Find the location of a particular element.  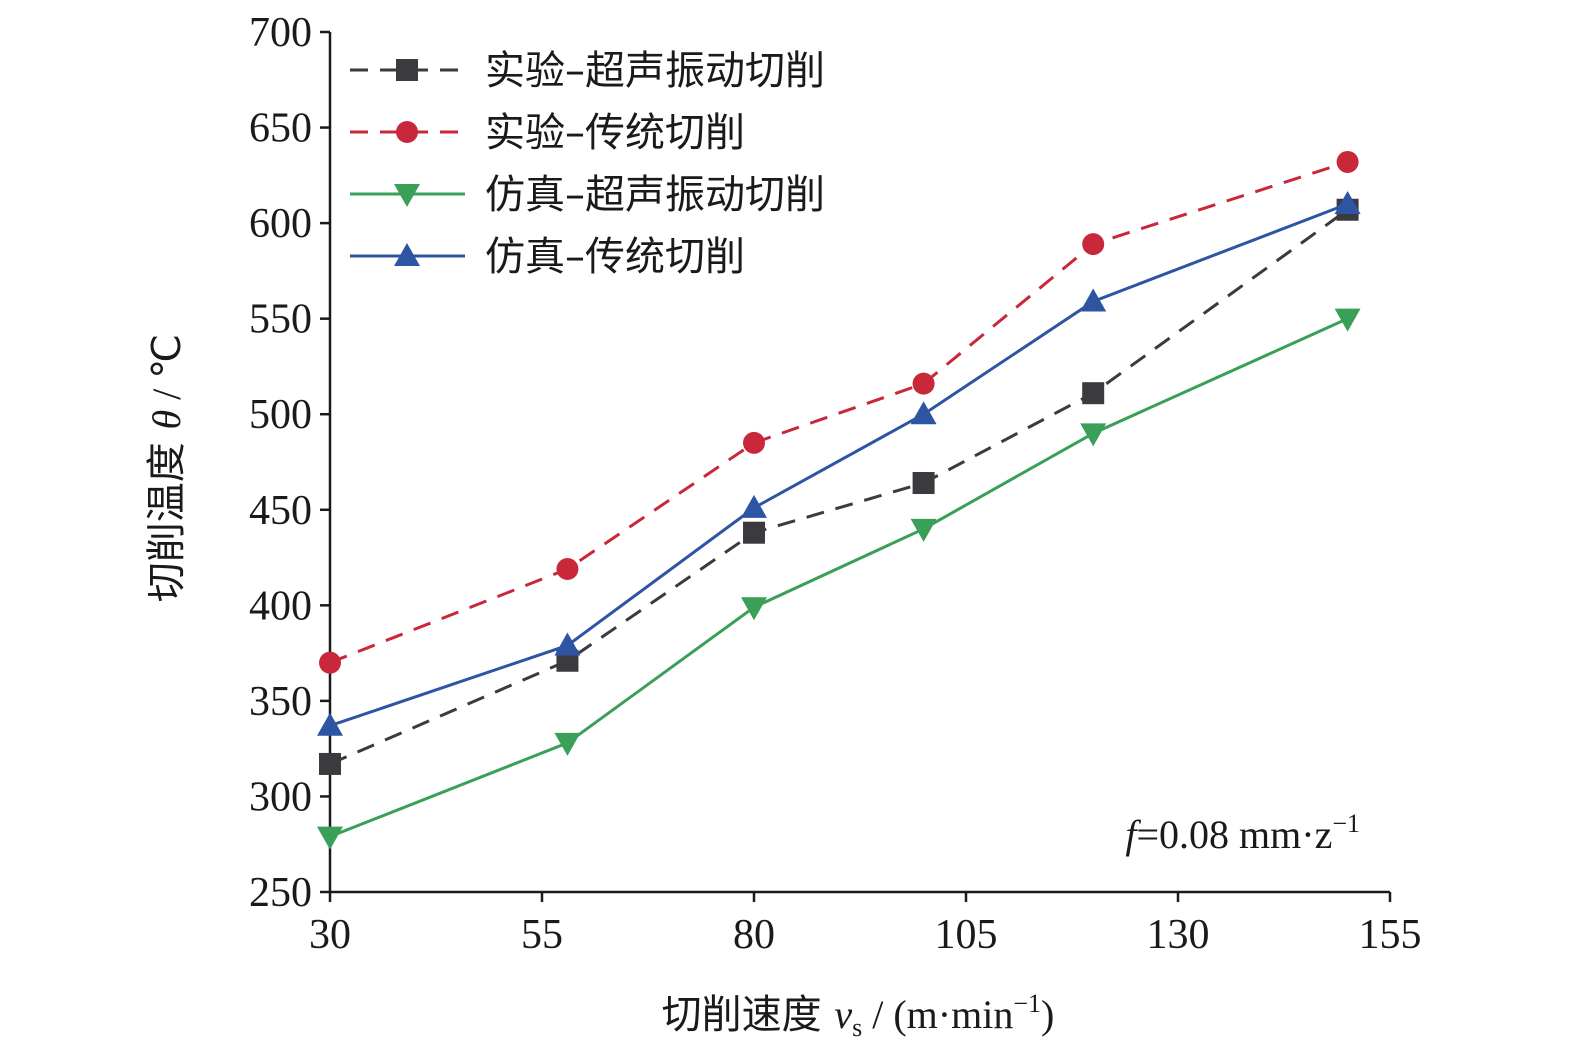

legend-label: 实验–超声振动切削 is located at coordinates (655, 71).